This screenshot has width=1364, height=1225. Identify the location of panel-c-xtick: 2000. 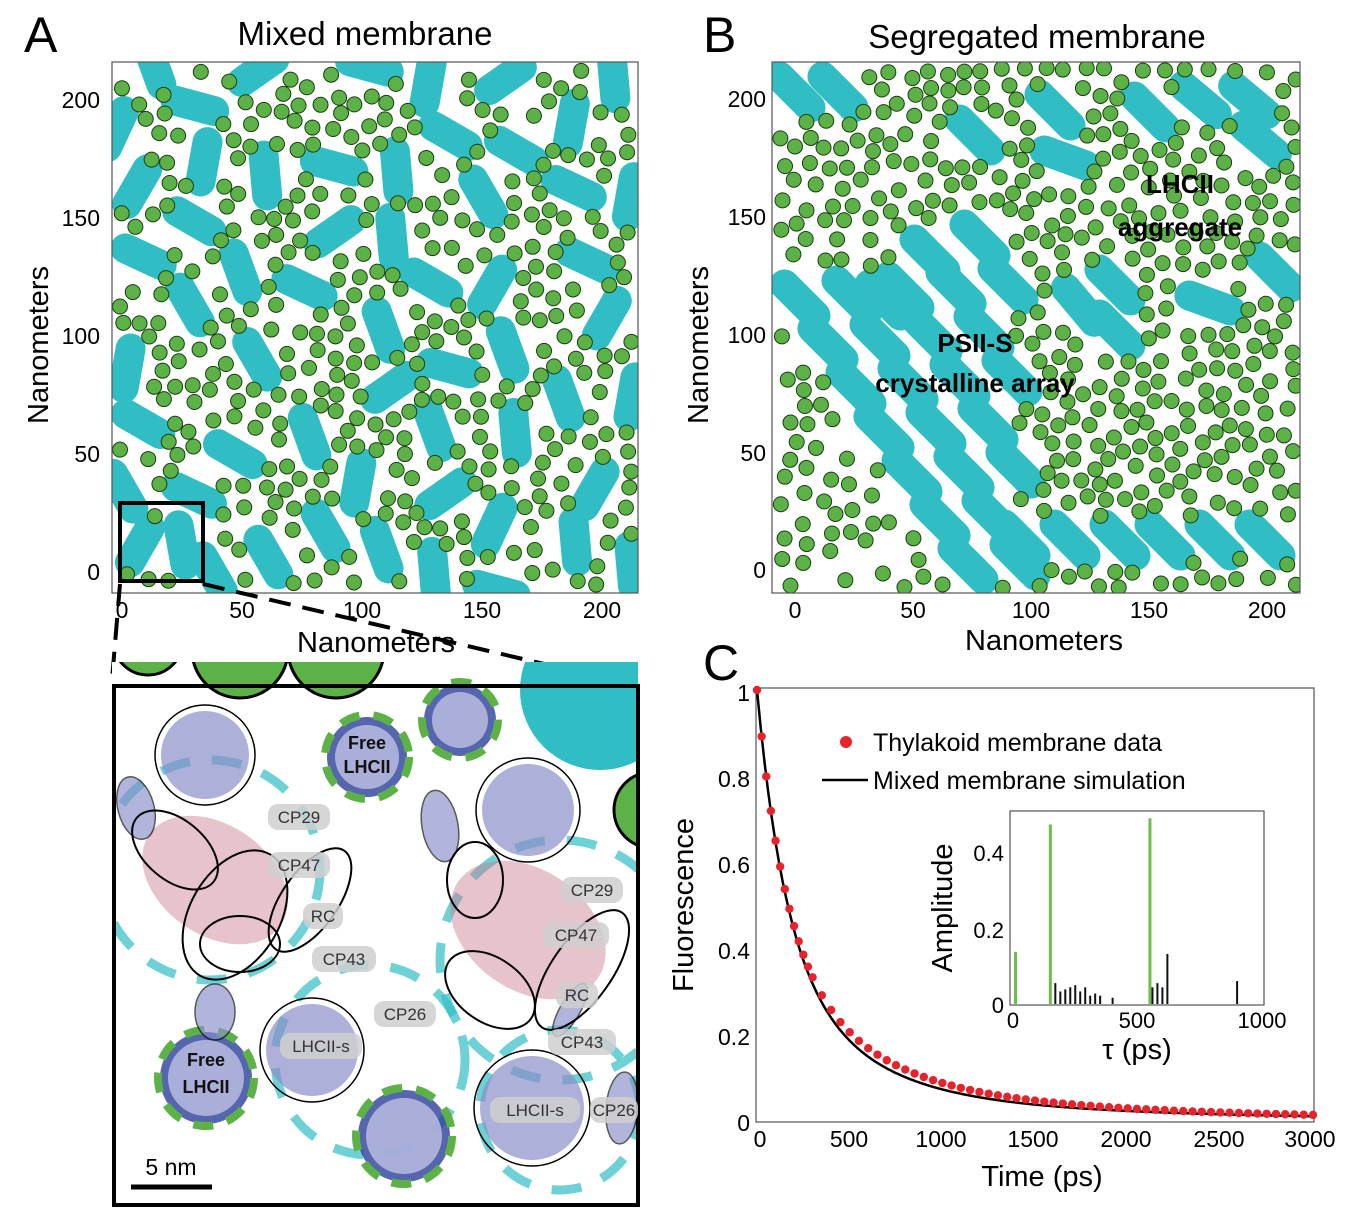
(1125, 1139).